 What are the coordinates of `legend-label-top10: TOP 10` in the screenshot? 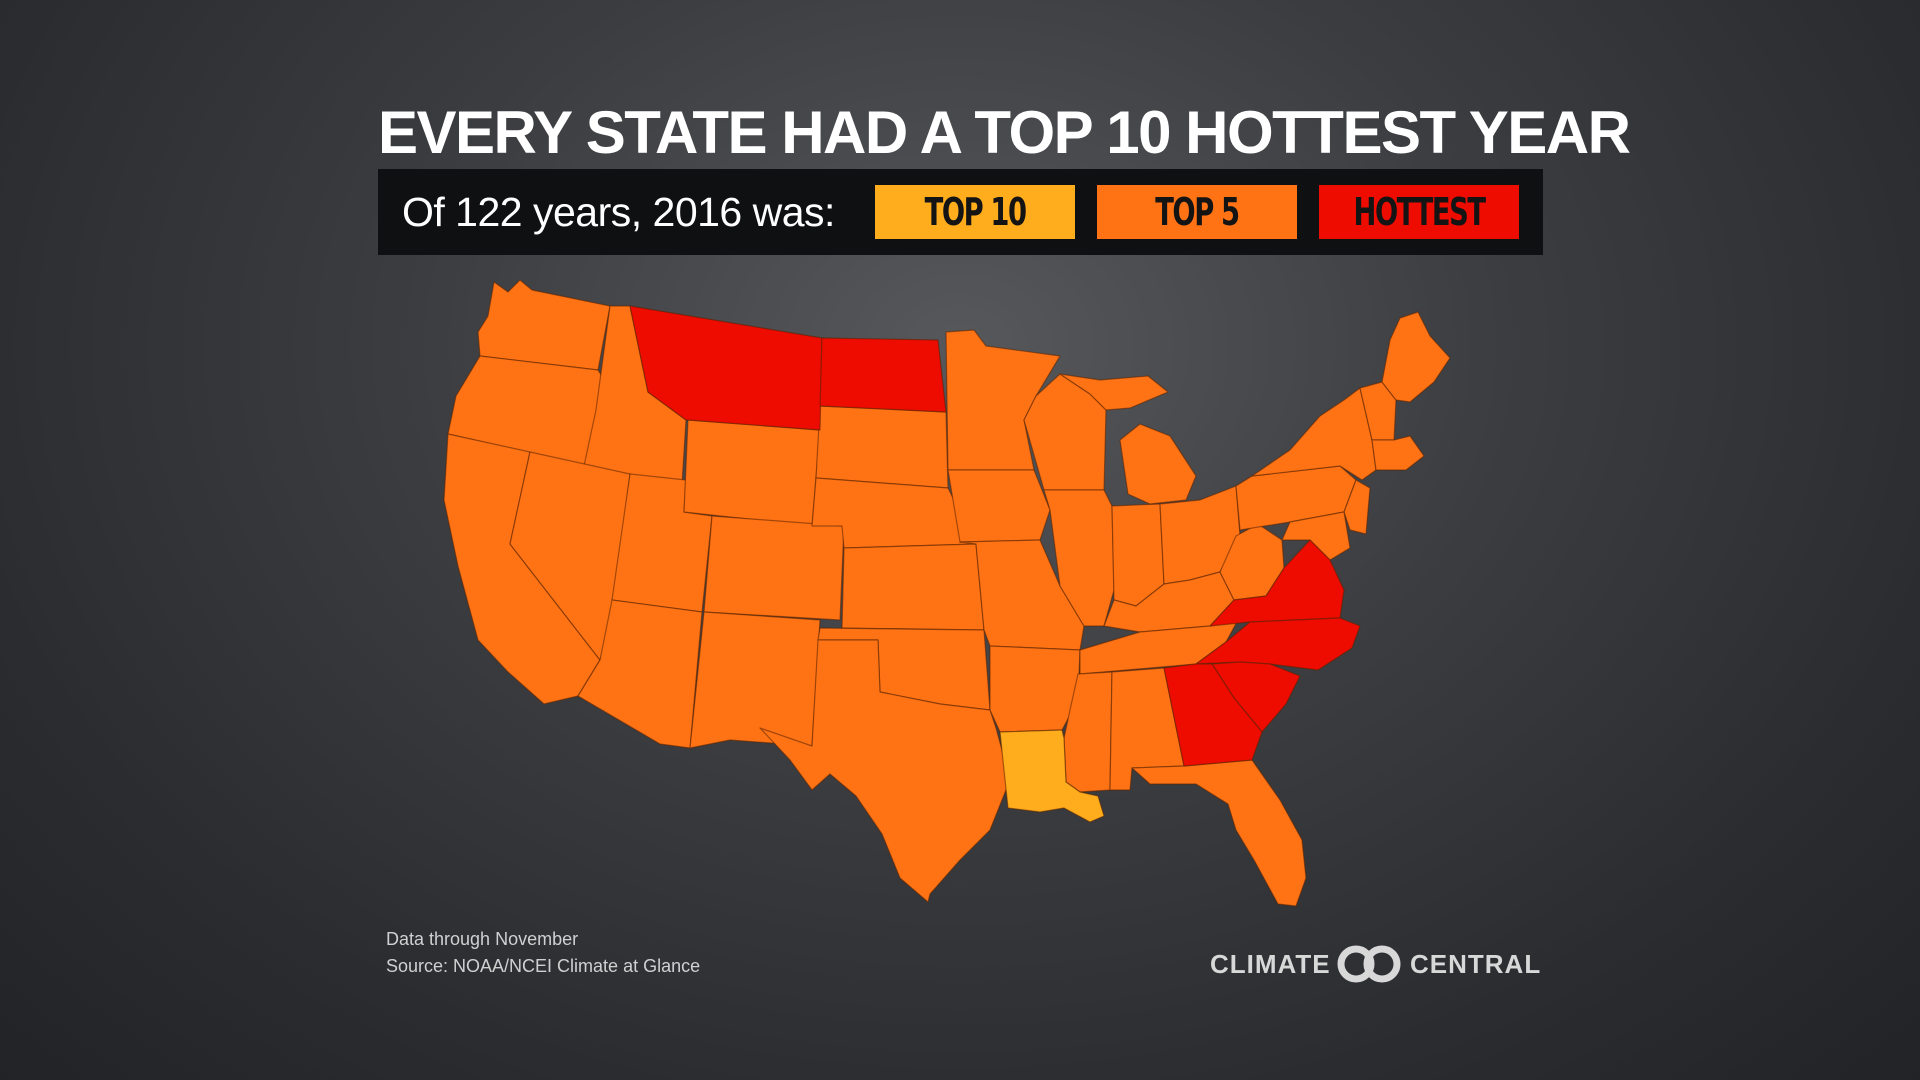 It's located at (975, 212).